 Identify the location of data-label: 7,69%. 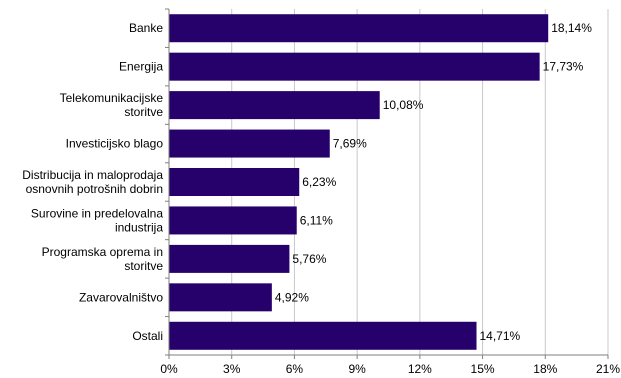
(350, 144).